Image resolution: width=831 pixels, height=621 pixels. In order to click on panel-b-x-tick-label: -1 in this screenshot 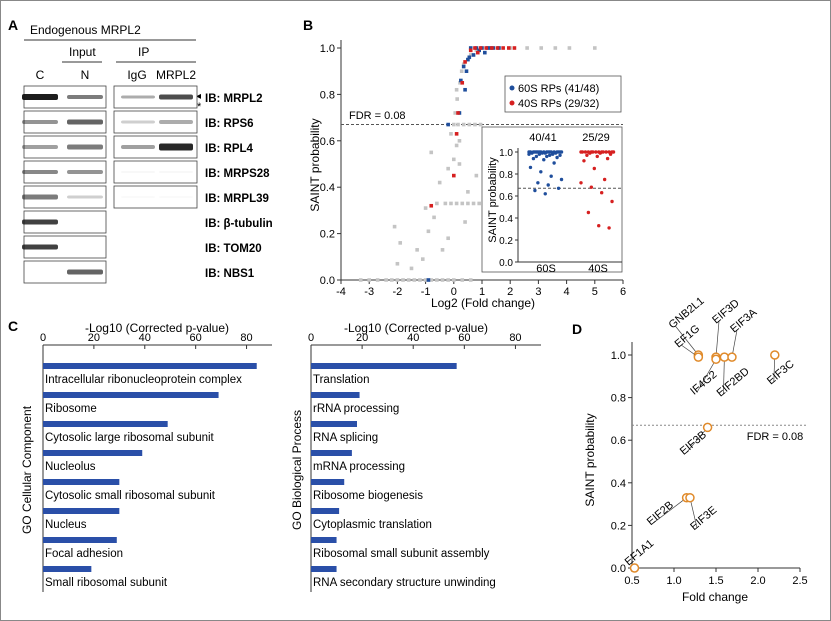, I will do `click(426, 292)`.